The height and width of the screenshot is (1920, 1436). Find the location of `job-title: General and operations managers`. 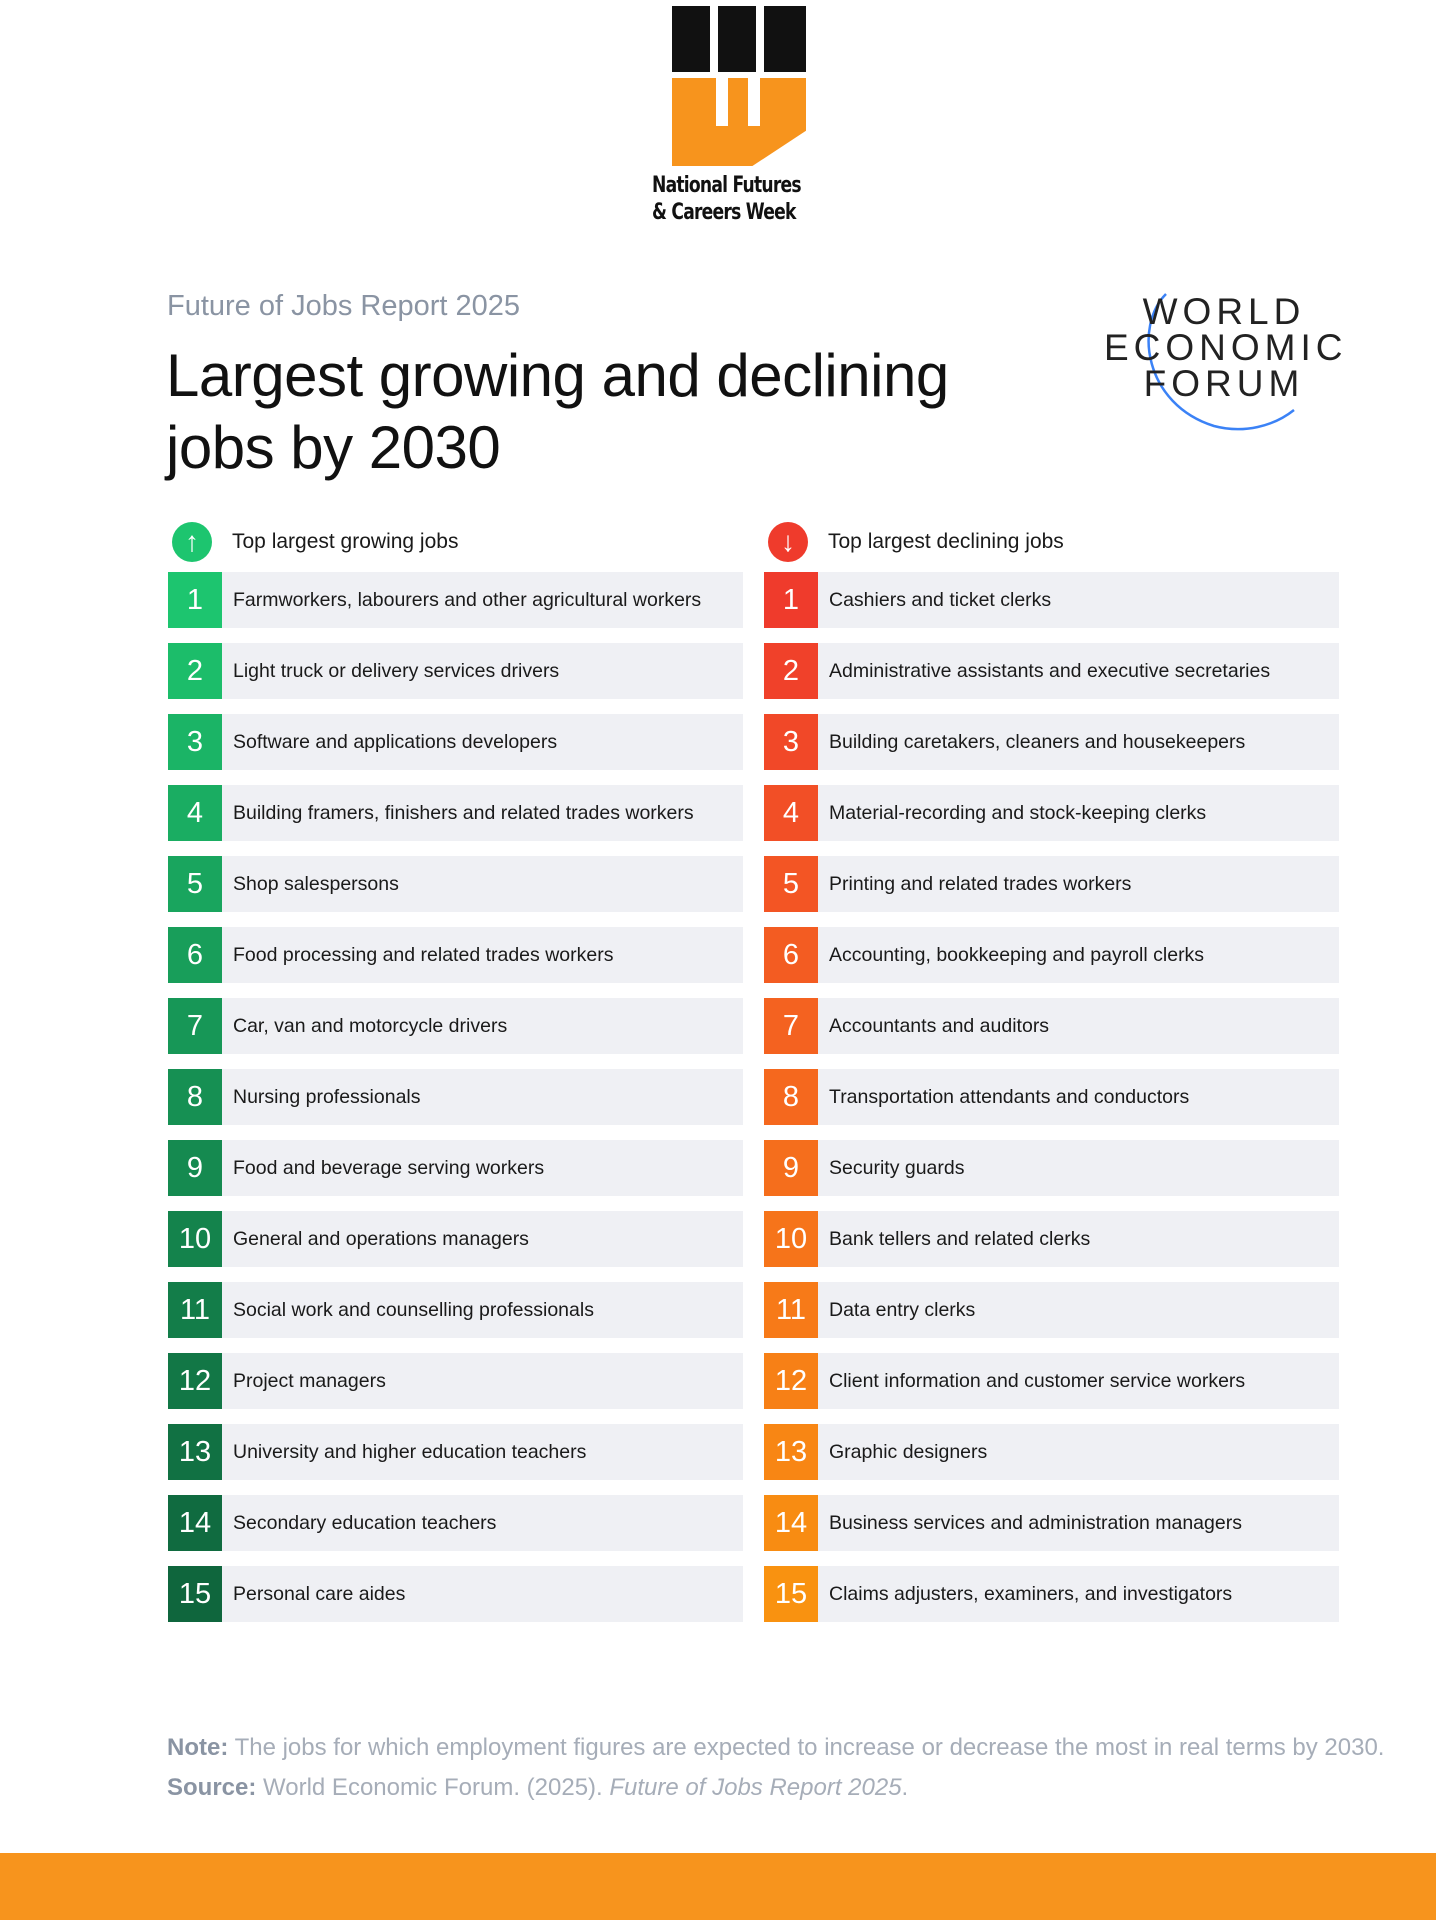

job-title: General and operations managers is located at coordinates (381, 1239).